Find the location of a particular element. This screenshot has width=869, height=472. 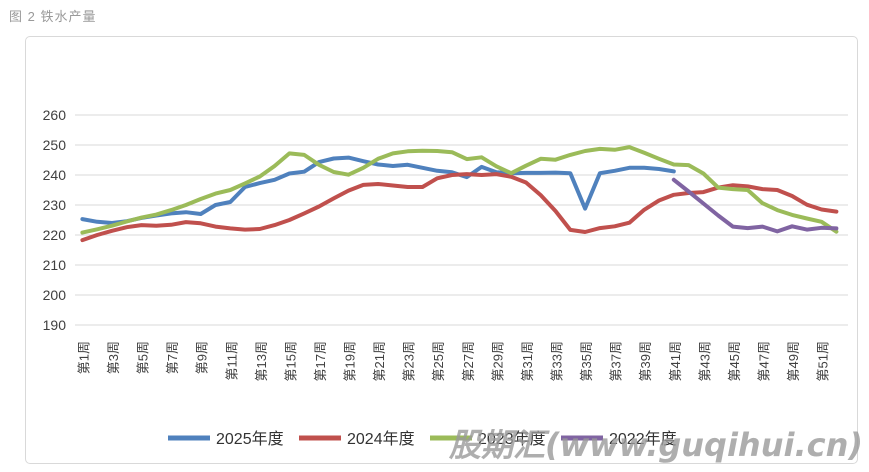

x-tick-label: 第35周 is located at coordinates (586, 361).